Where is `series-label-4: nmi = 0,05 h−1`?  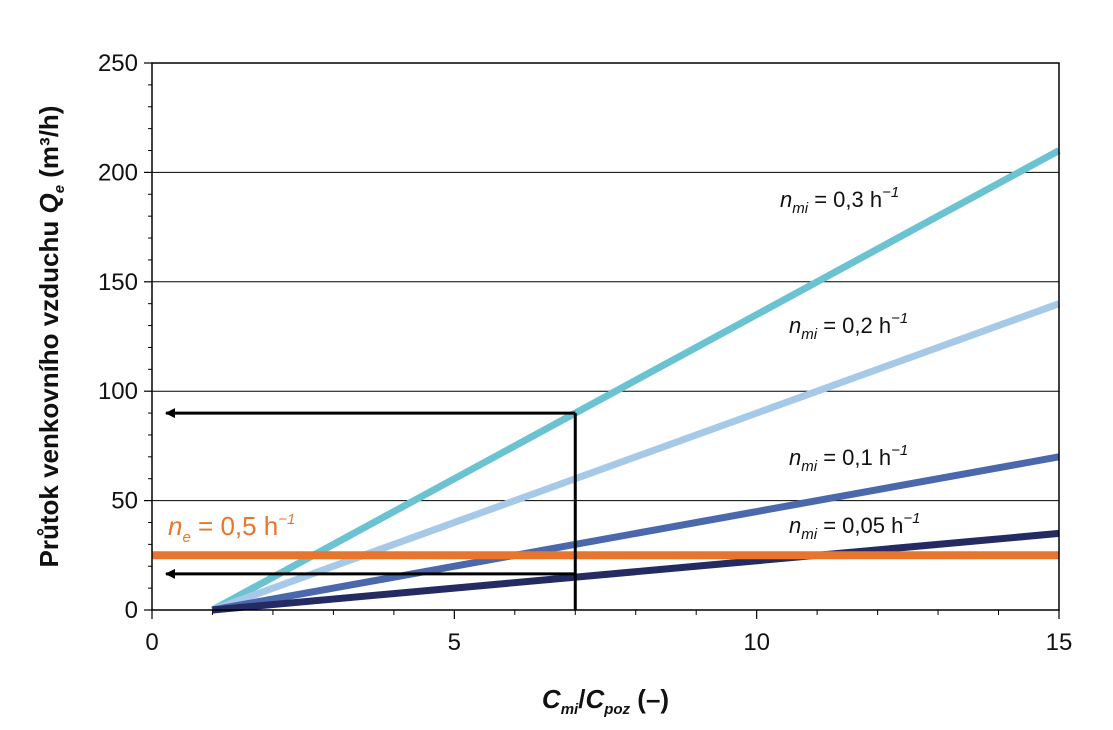
series-label-4: nmi = 0,05 h−1 is located at coordinates (854, 526).